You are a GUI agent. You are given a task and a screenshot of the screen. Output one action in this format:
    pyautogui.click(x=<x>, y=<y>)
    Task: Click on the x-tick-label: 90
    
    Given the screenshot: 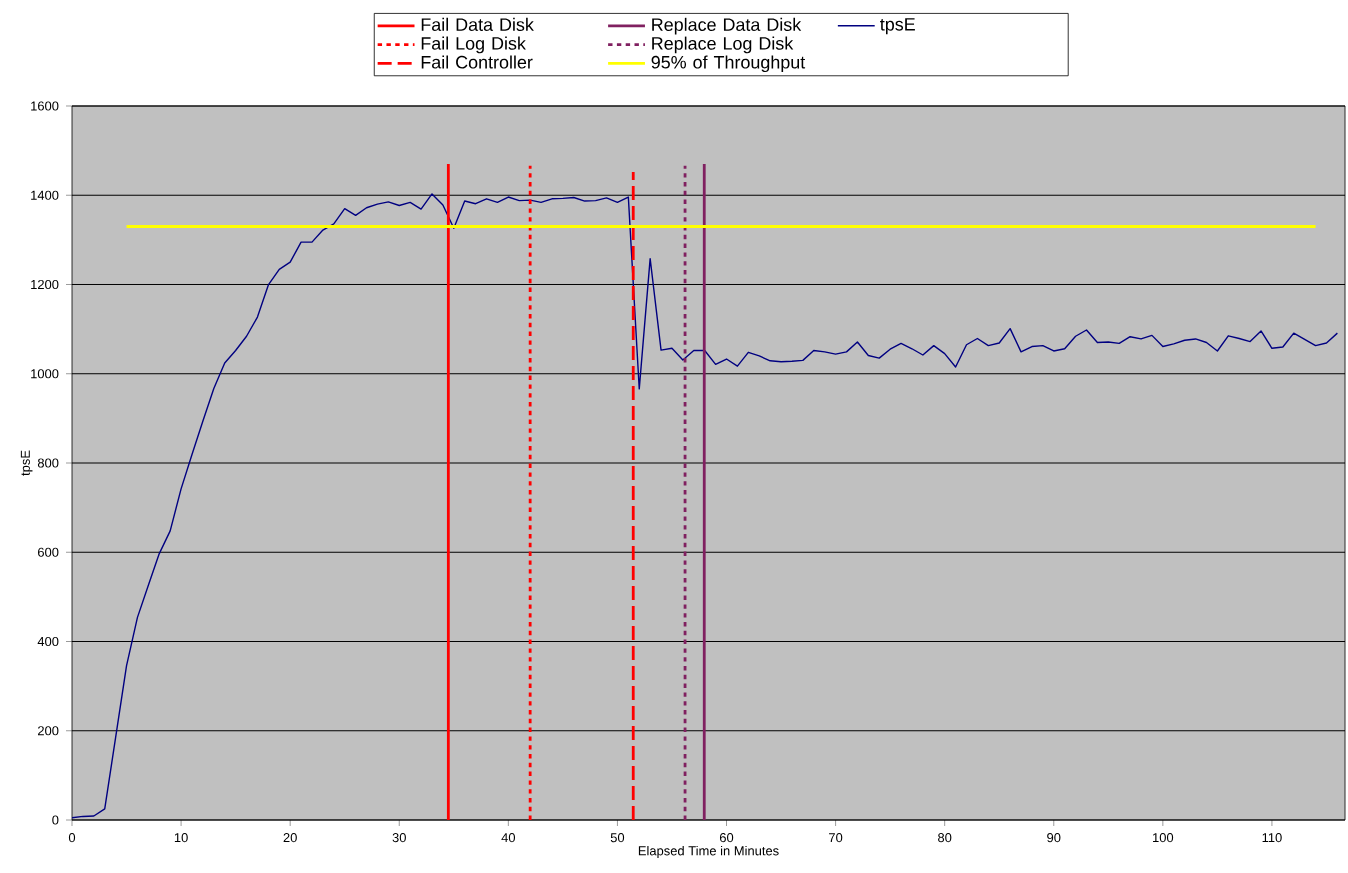 What is the action you would take?
    pyautogui.click(x=1054, y=838)
    